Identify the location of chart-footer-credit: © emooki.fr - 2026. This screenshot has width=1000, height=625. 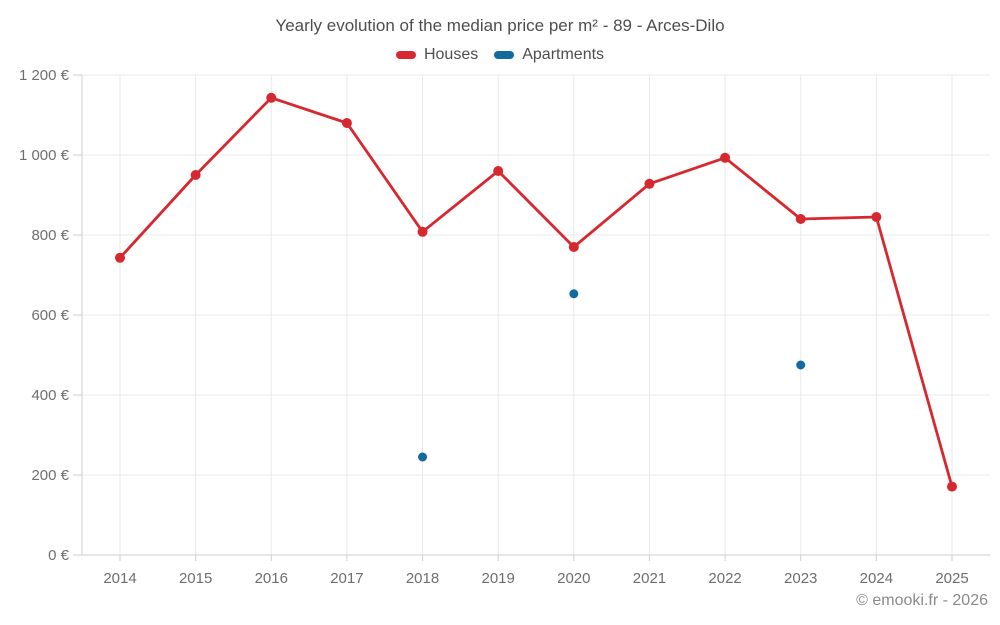
(922, 600).